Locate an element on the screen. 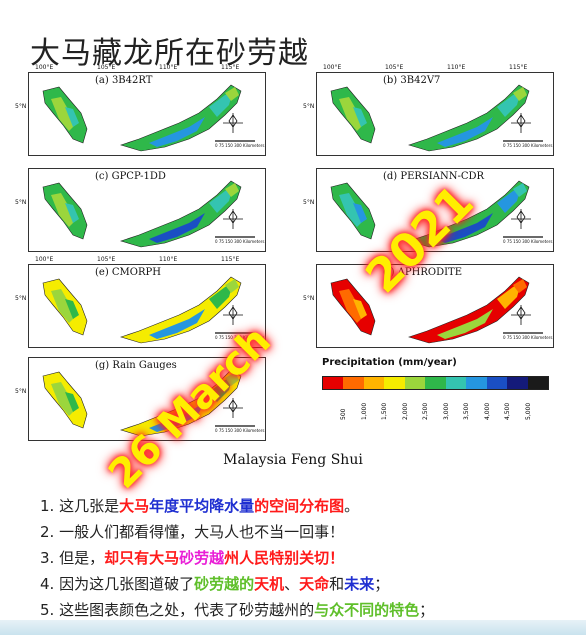 The height and width of the screenshot is (635, 586). legend-tick-label: 2,500 is located at coordinates (425, 411).